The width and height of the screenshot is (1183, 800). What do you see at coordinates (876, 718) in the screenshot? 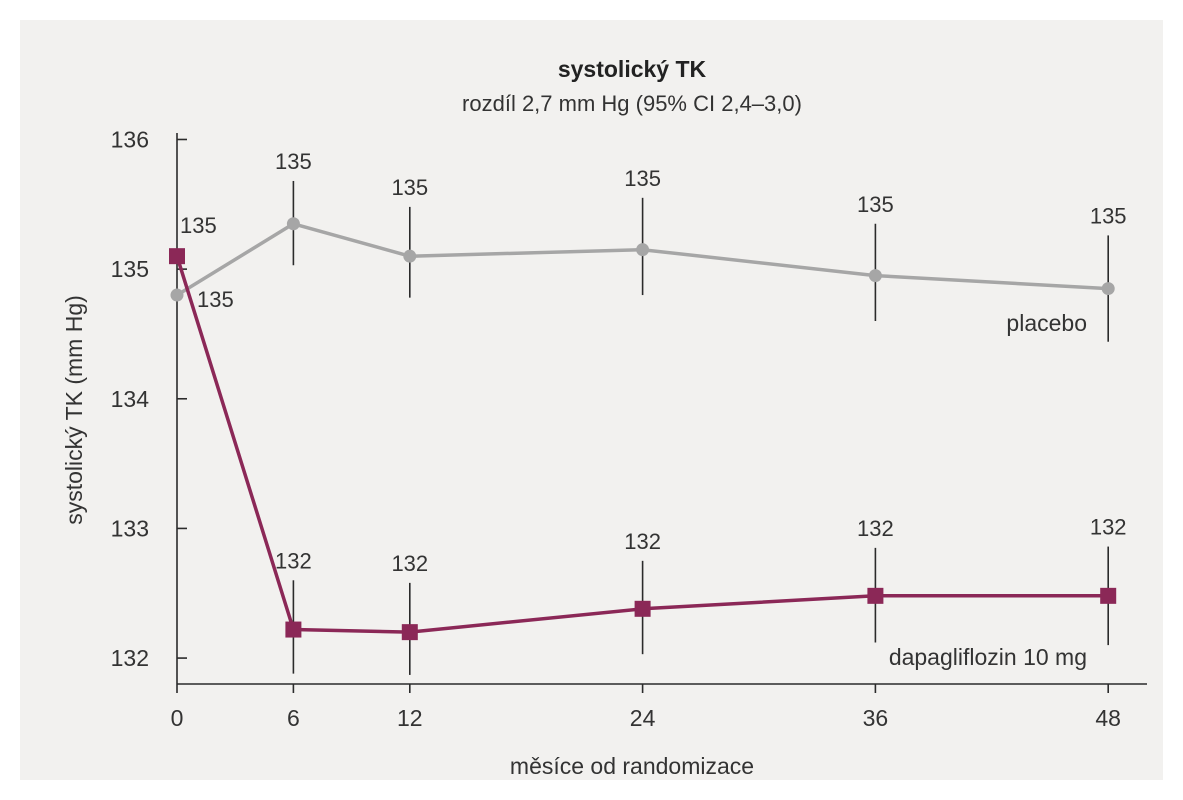
I see `x-tick-label: 36` at bounding box center [876, 718].